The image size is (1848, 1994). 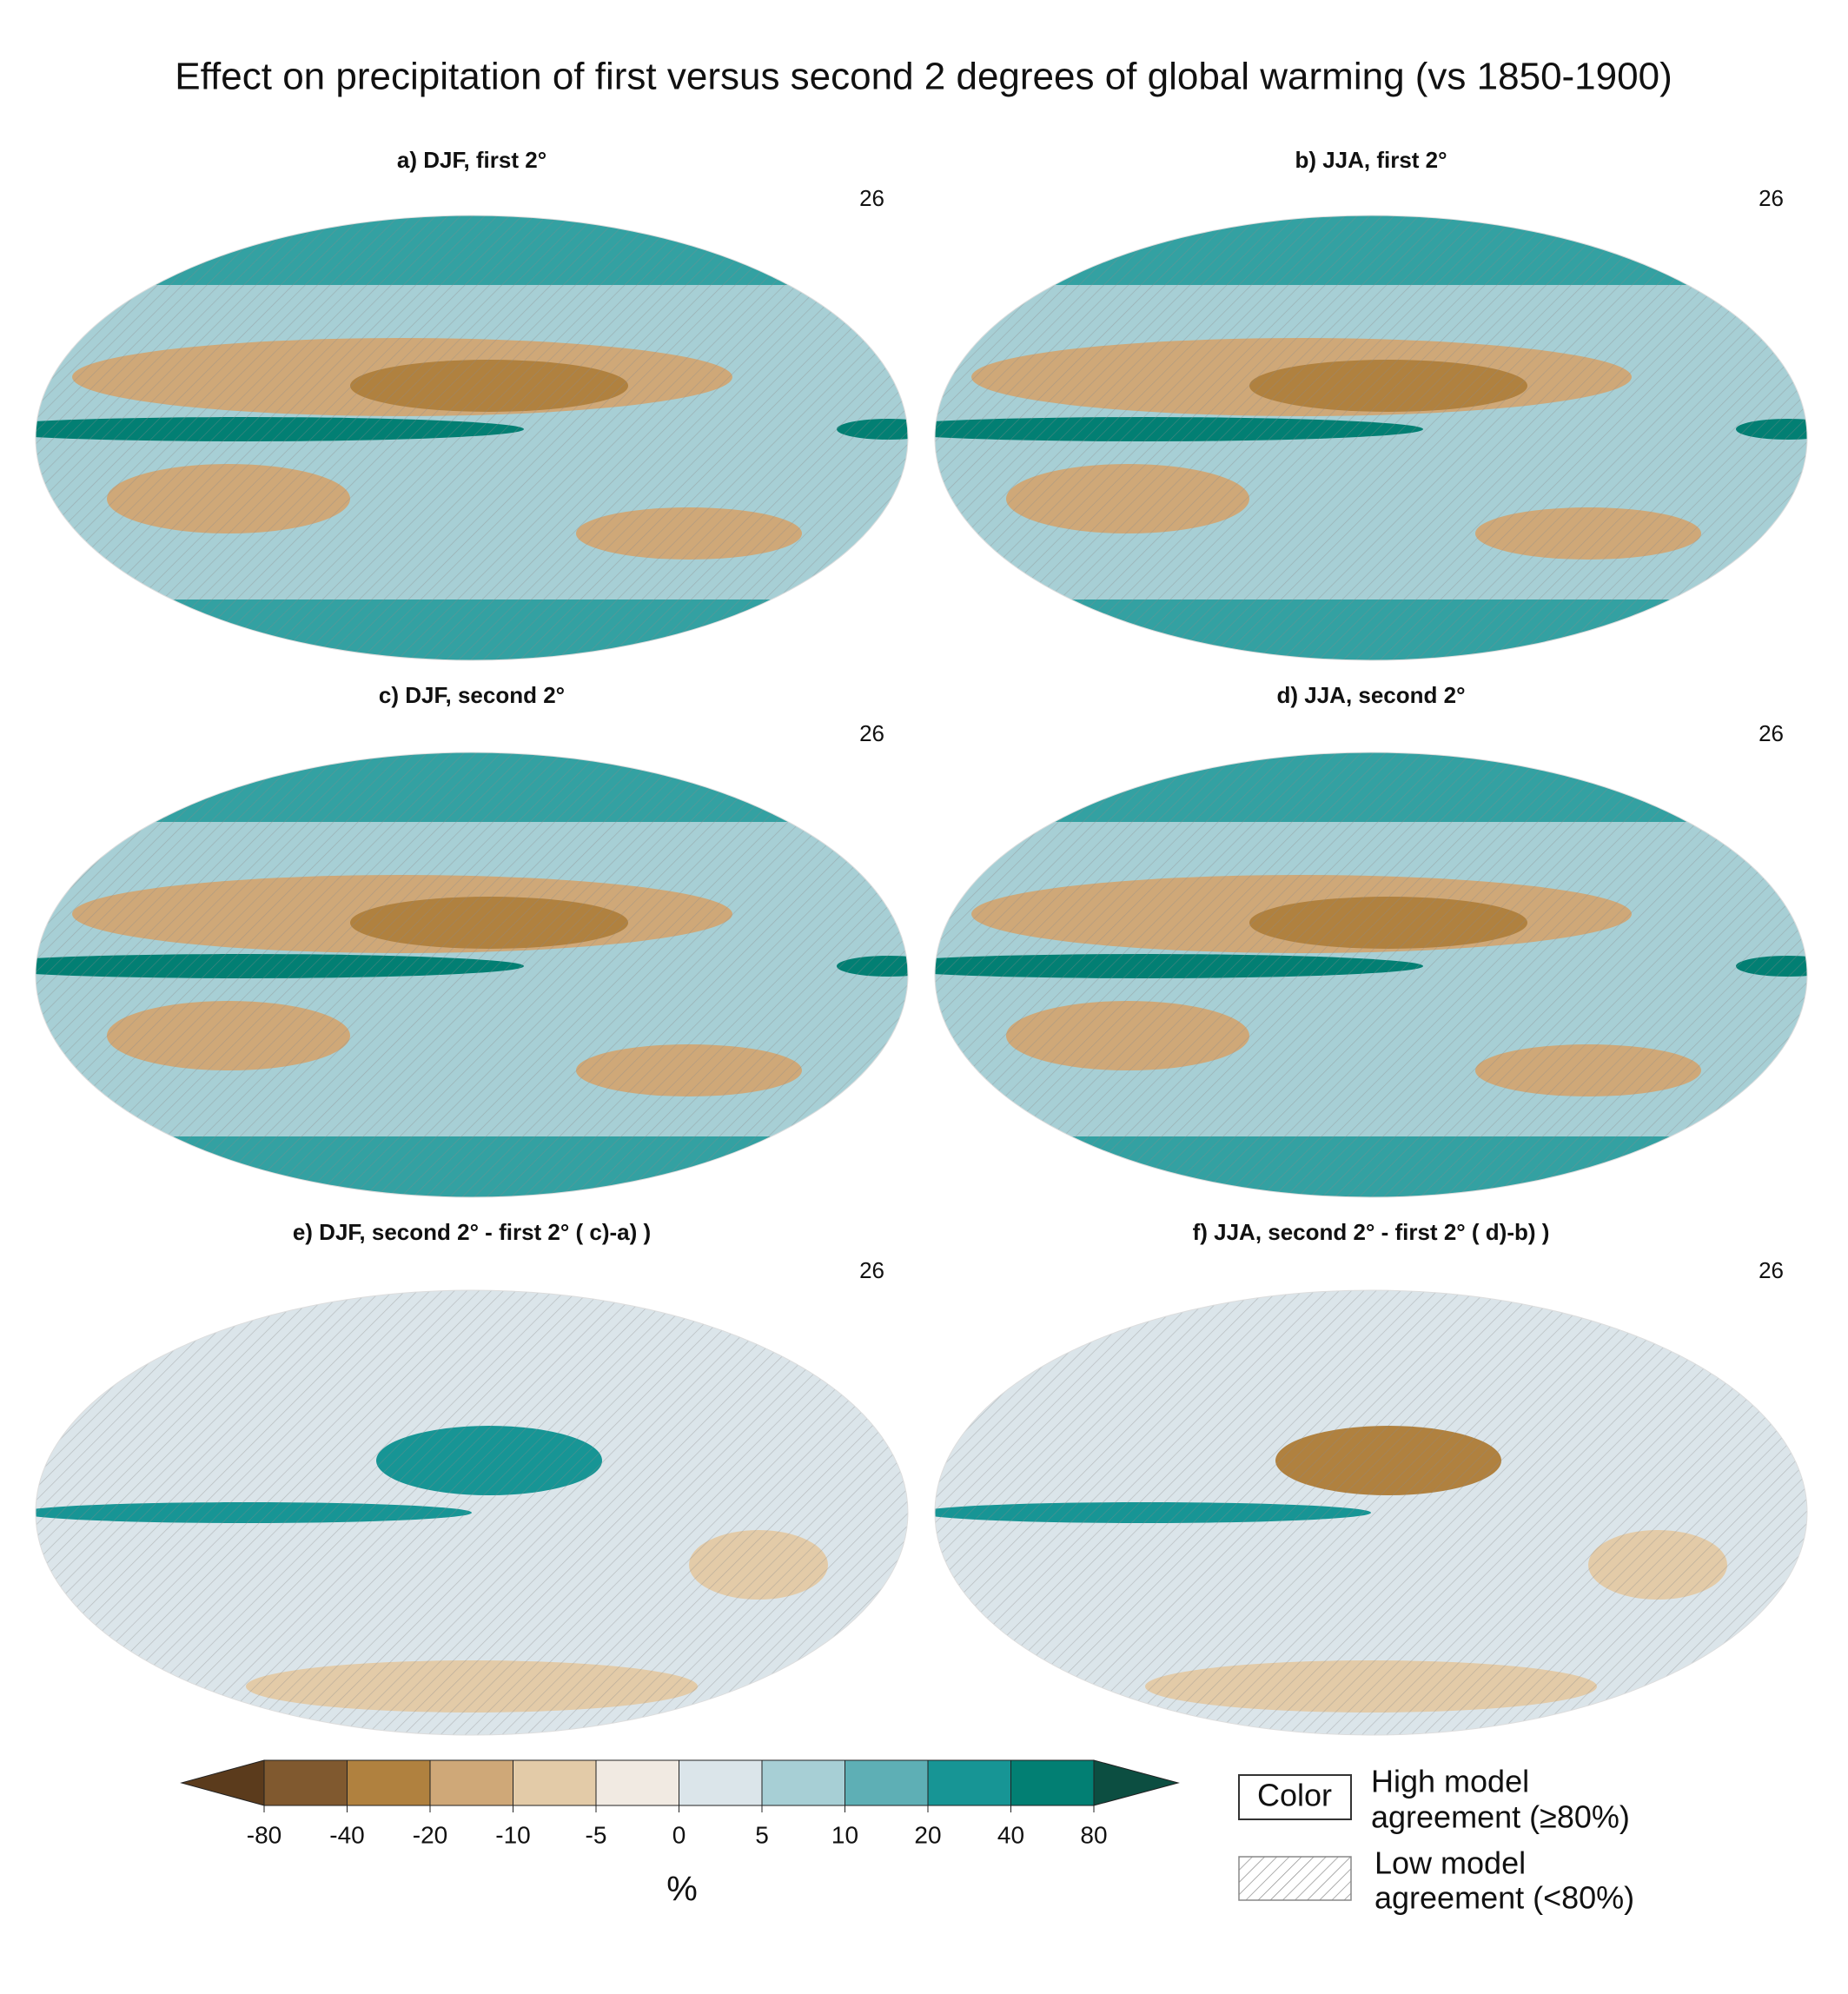 What do you see at coordinates (596, 1834) in the screenshot?
I see `colorbar-tick-label: -5` at bounding box center [596, 1834].